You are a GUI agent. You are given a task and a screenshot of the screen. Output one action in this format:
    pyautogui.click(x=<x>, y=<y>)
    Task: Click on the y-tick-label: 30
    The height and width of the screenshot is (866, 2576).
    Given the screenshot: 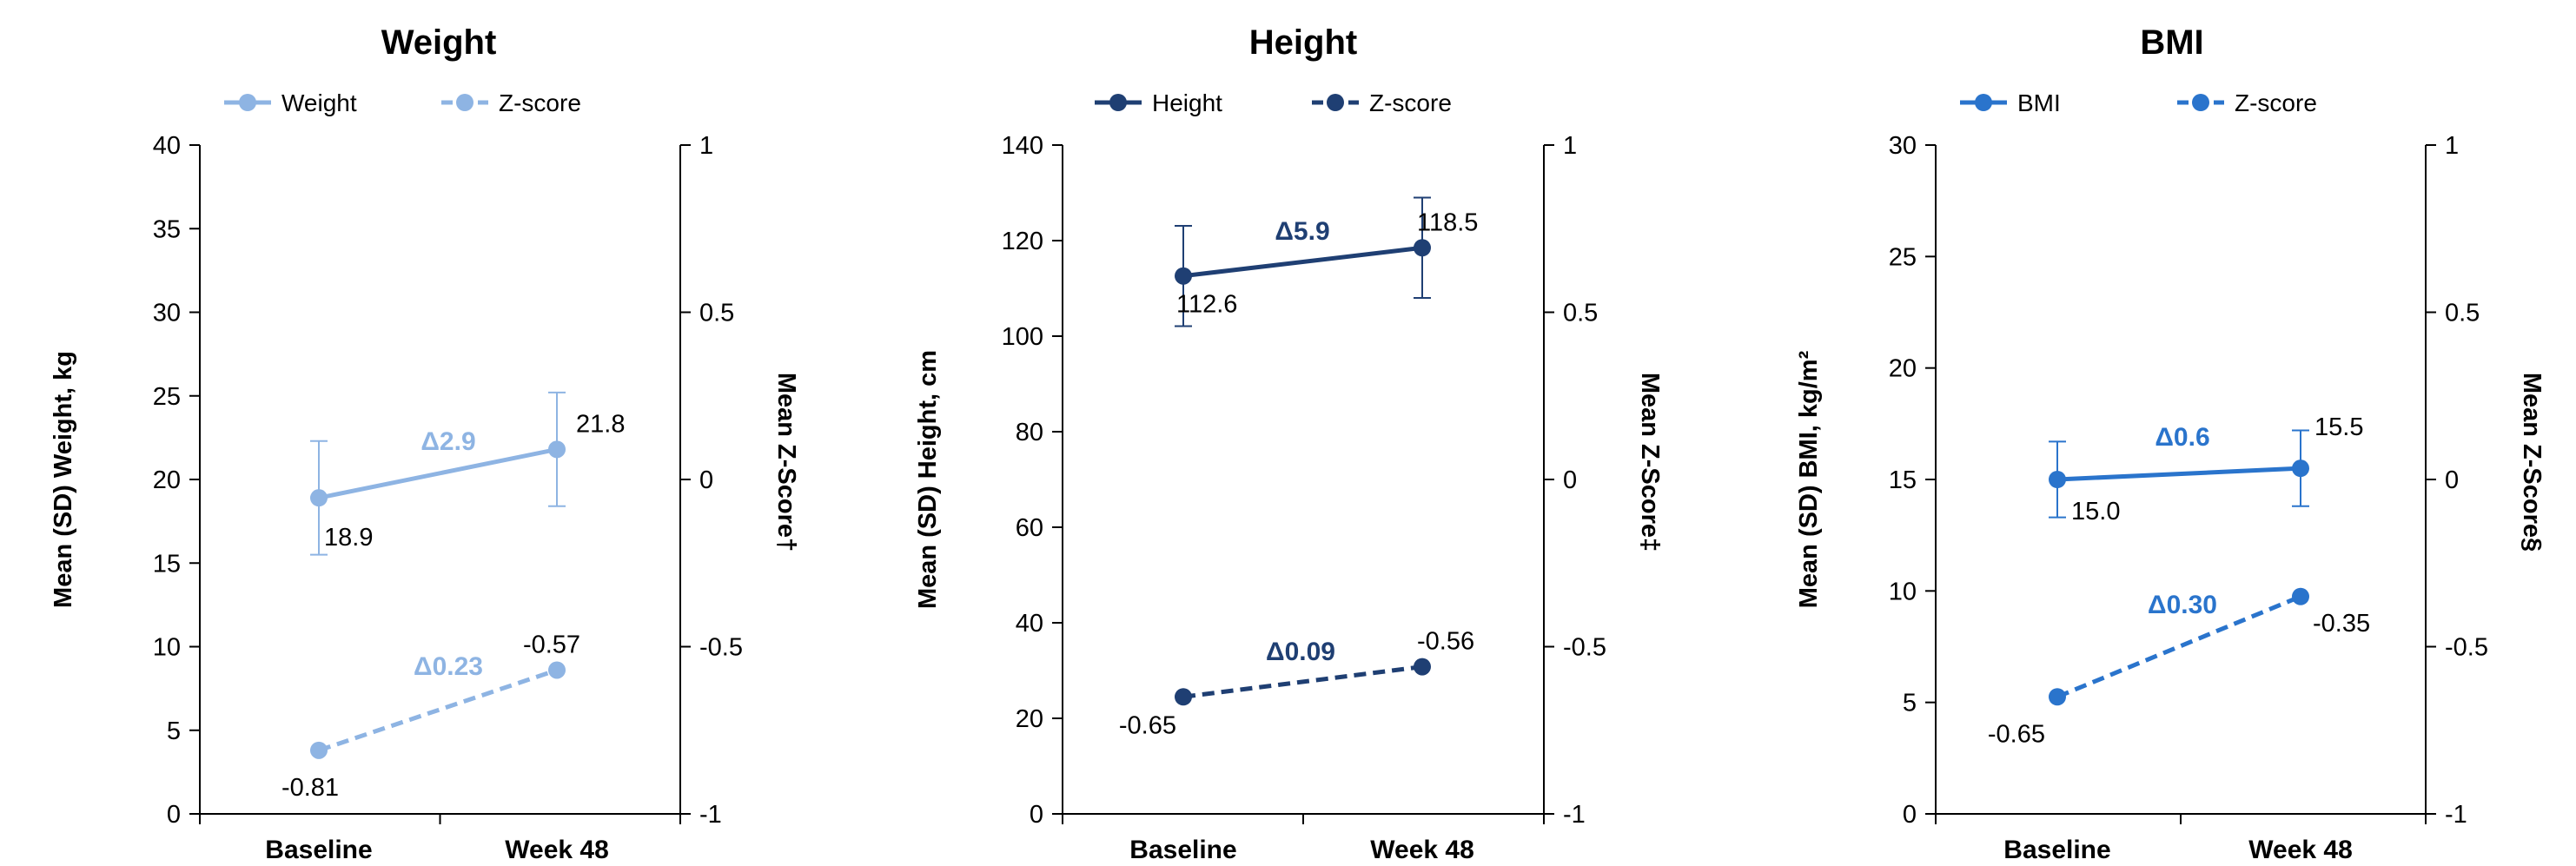 What is the action you would take?
    pyautogui.click(x=1903, y=146)
    